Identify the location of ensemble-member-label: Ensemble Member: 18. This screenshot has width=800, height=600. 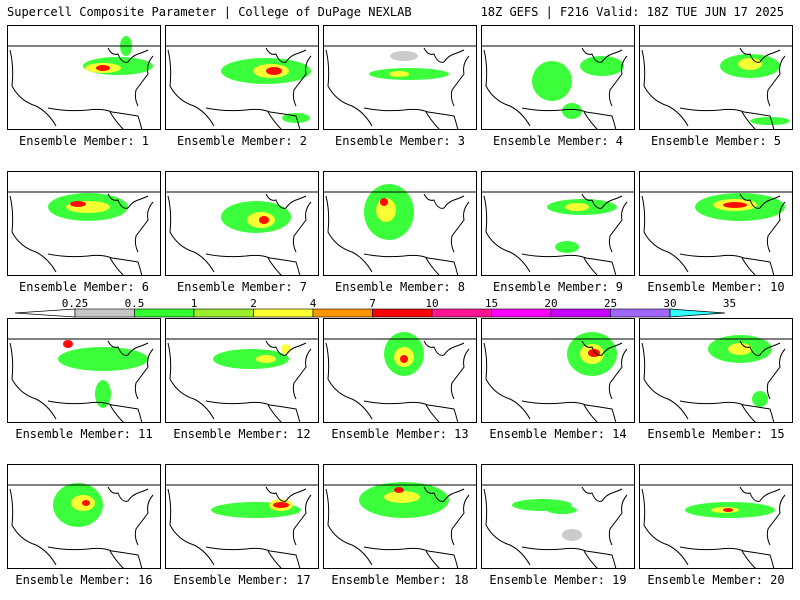
(400, 580).